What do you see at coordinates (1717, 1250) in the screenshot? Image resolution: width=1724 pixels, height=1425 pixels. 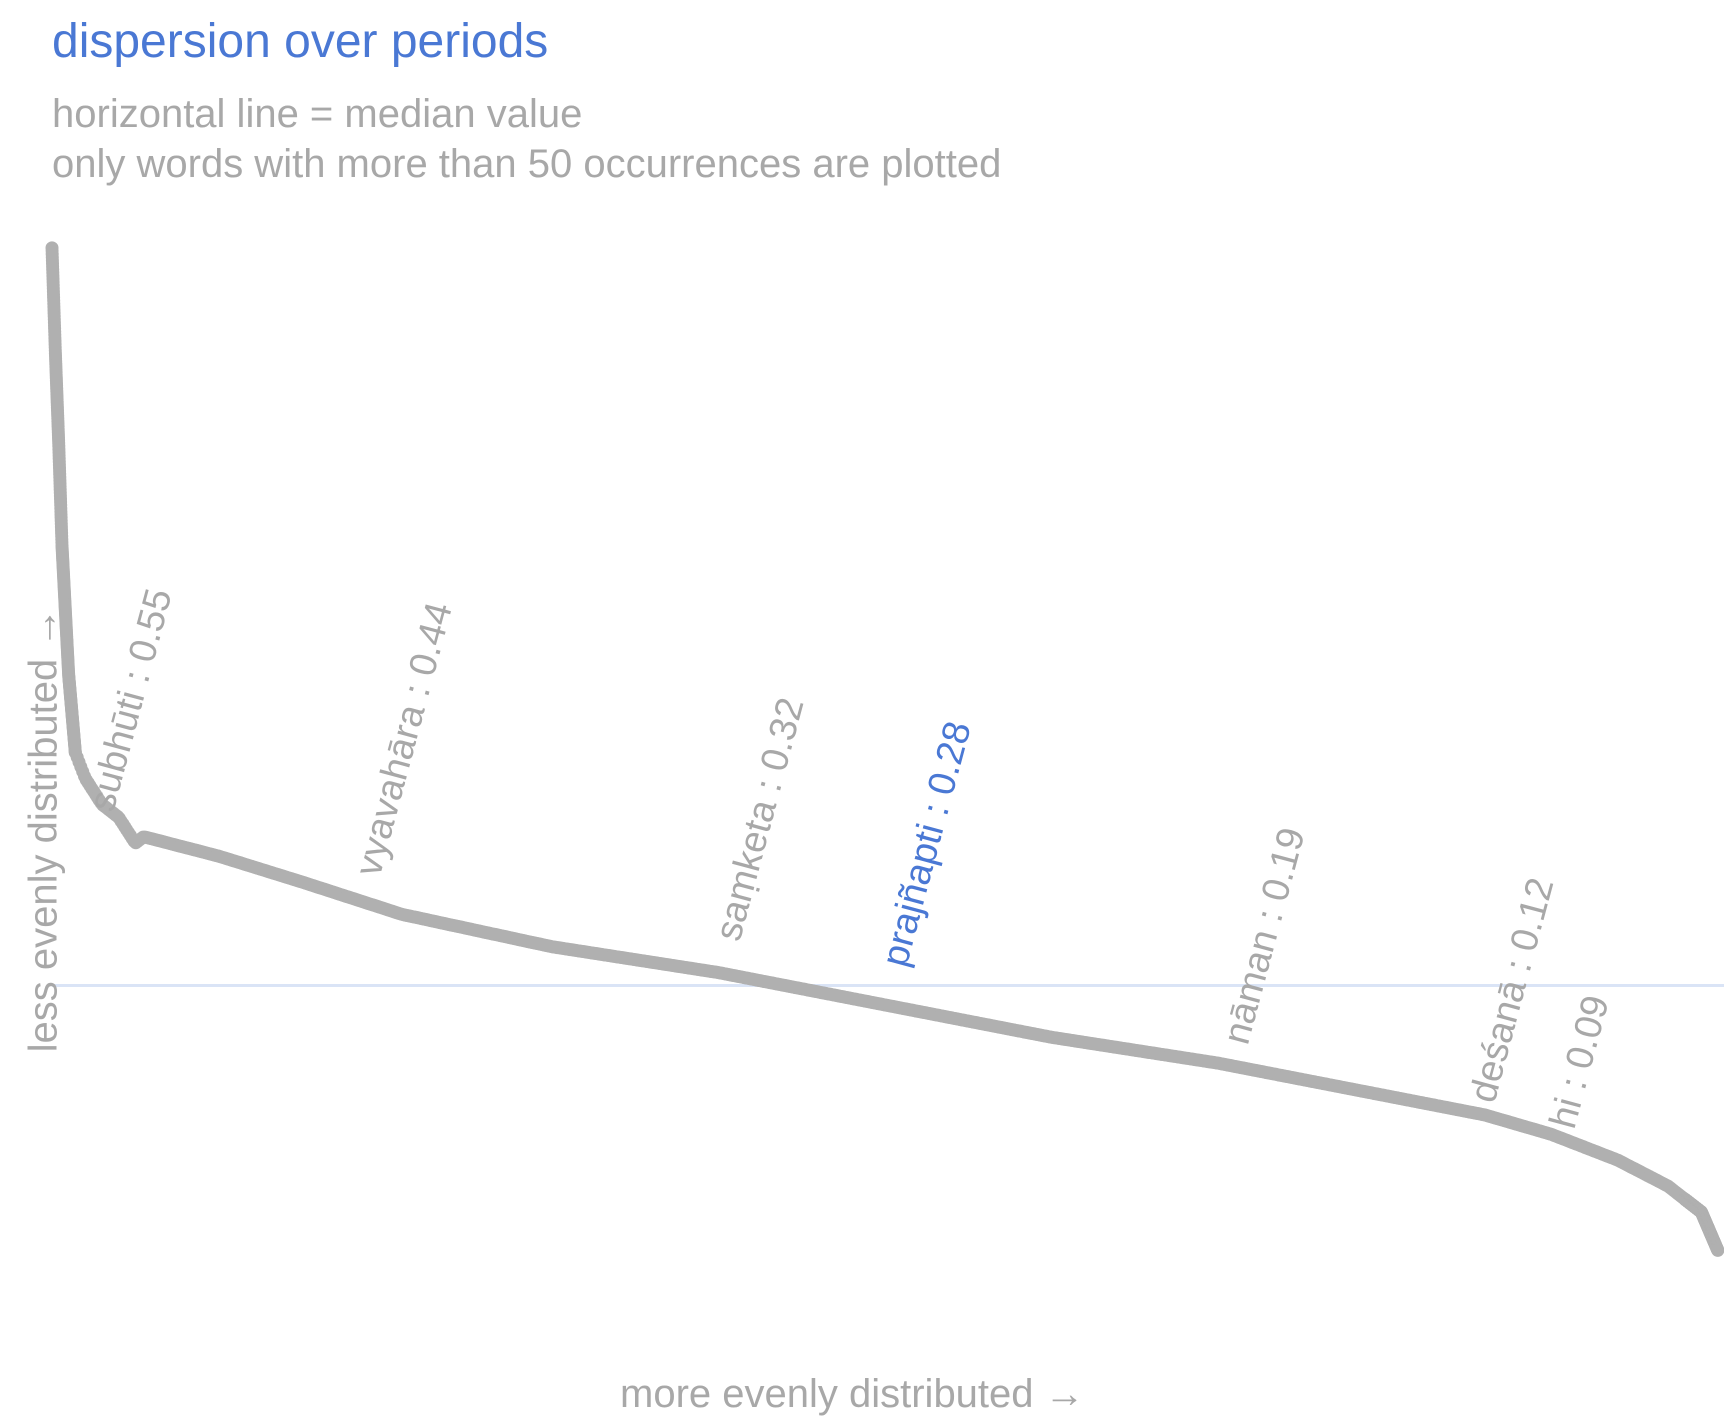 I see `data-point` at bounding box center [1717, 1250].